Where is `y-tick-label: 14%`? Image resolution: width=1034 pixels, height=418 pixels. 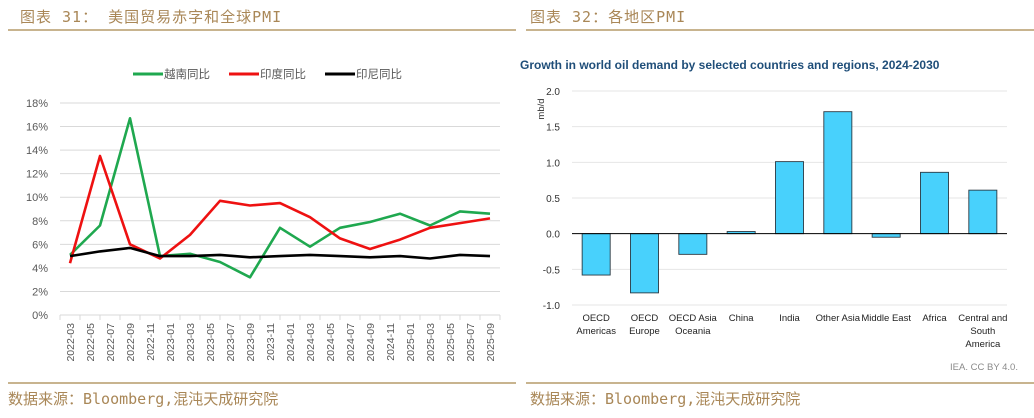 y-tick-label: 14% is located at coordinates (37, 151).